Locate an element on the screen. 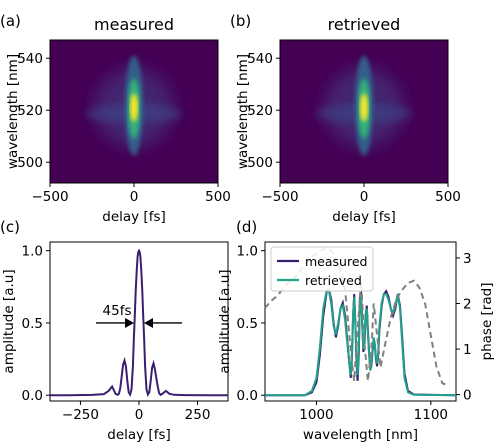 The height and width of the screenshot is (448, 500). panel-label: (c) is located at coordinates (10, 227).